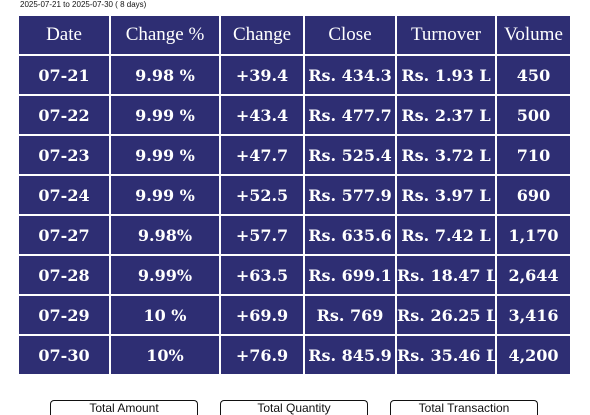 The width and height of the screenshot is (590, 415). I want to click on total-amount-button: Total Amount, so click(124, 407).